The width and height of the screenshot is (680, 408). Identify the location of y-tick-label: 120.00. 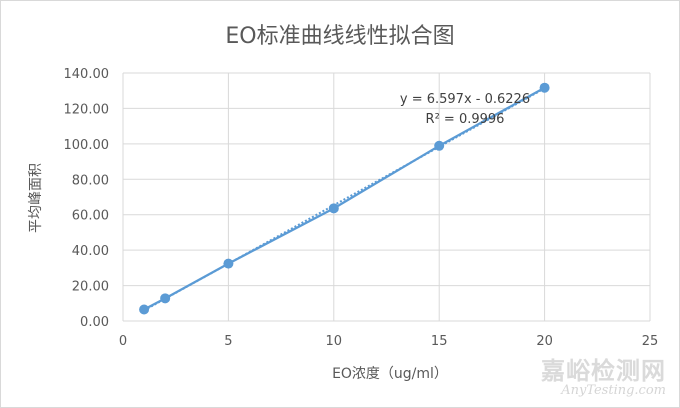
(87, 109).